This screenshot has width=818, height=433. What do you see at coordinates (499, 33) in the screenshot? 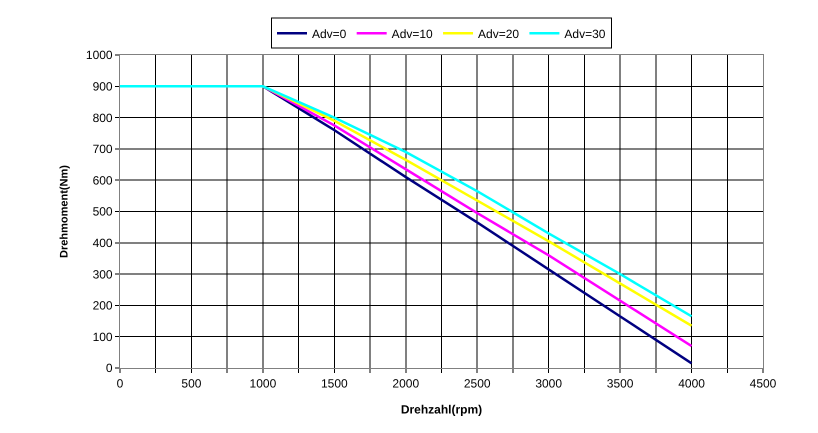
I see `legend-label: Adv=20` at bounding box center [499, 33].